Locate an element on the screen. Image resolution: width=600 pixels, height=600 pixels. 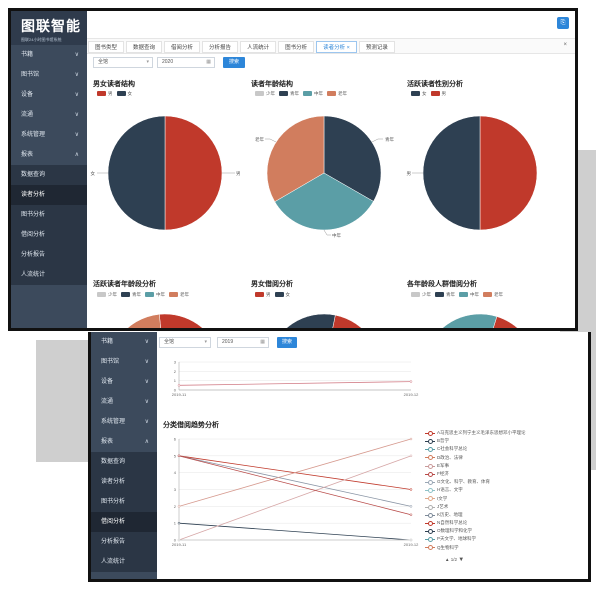
legend-item: O数理科学和化学 is located at coordinates (505, 531).